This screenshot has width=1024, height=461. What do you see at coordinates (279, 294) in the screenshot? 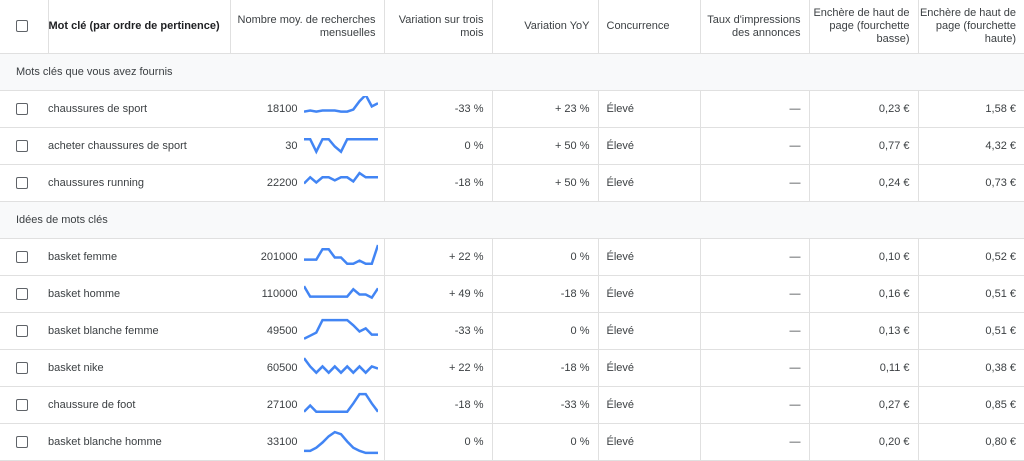
I see `volume-value: 110000` at bounding box center [279, 294].